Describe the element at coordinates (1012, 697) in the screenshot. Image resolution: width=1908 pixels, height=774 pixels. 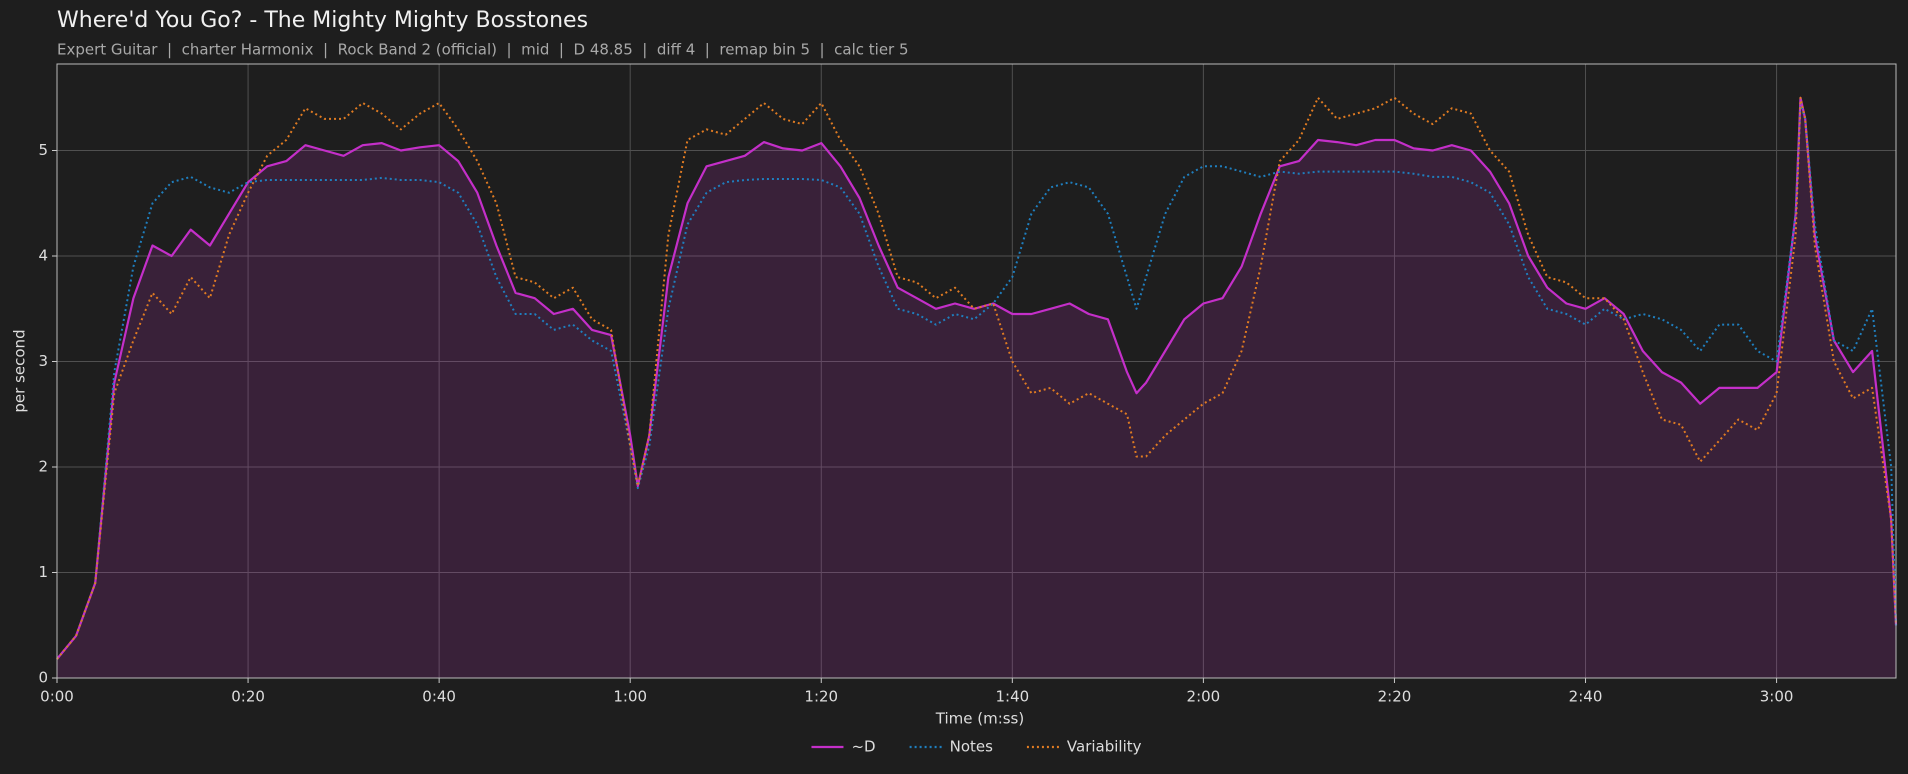
I see `x-tick-label: 1:40` at that location.